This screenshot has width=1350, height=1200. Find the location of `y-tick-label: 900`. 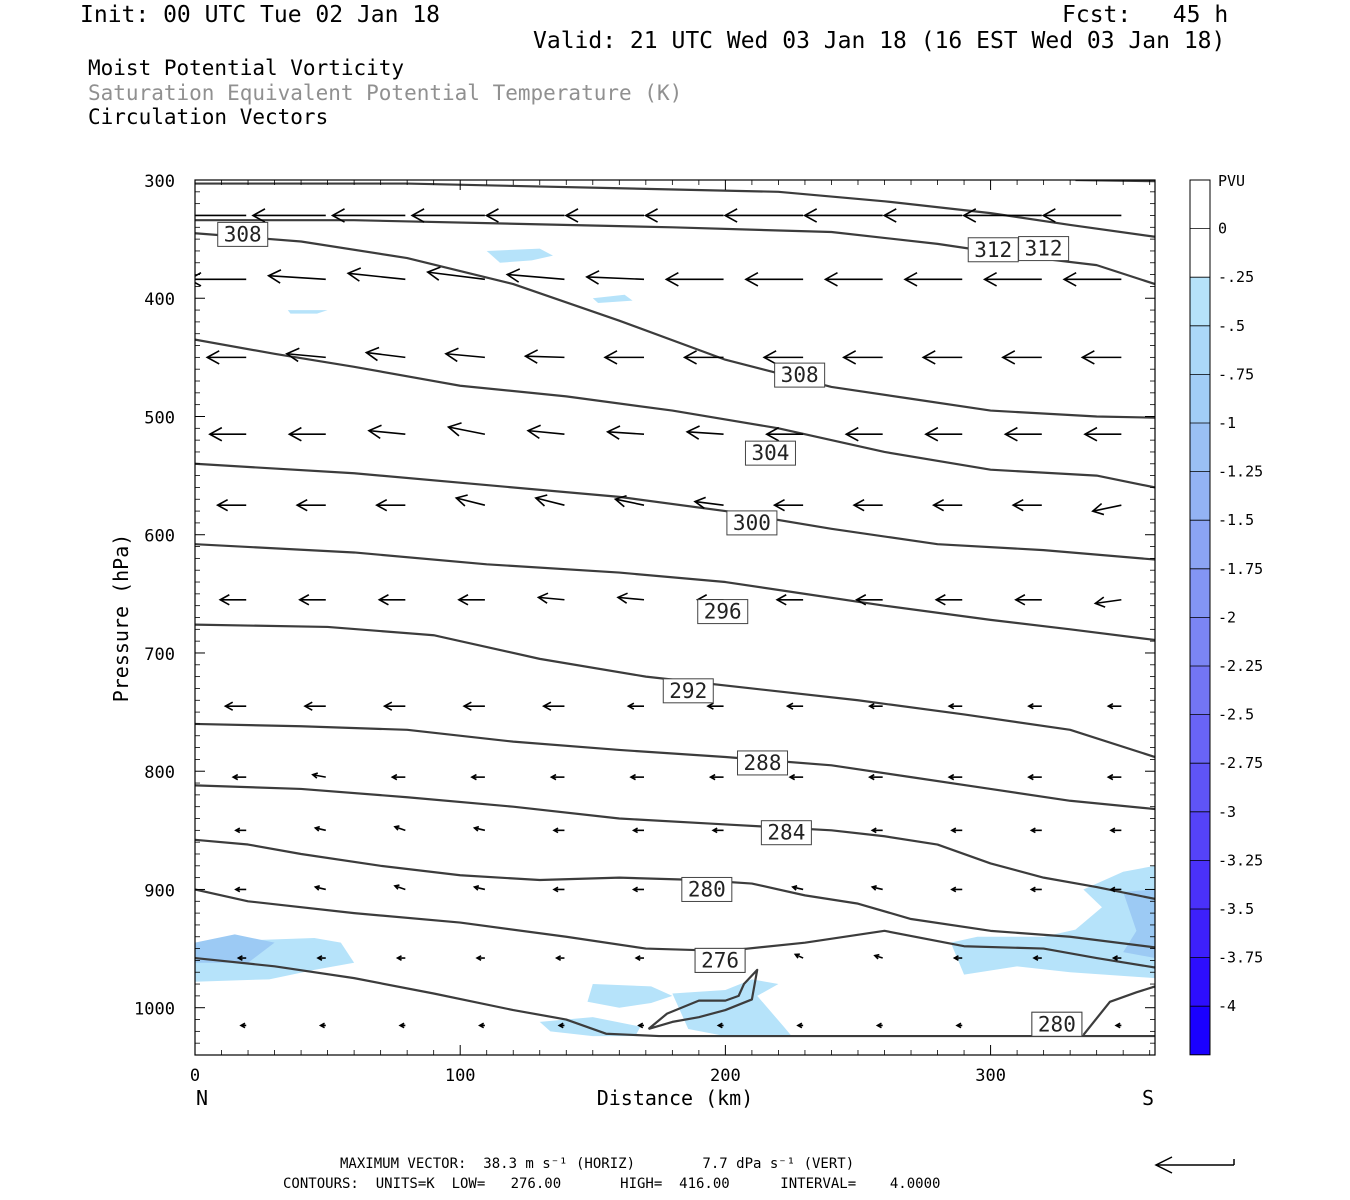

y-tick-label: 900 is located at coordinates (159, 891).